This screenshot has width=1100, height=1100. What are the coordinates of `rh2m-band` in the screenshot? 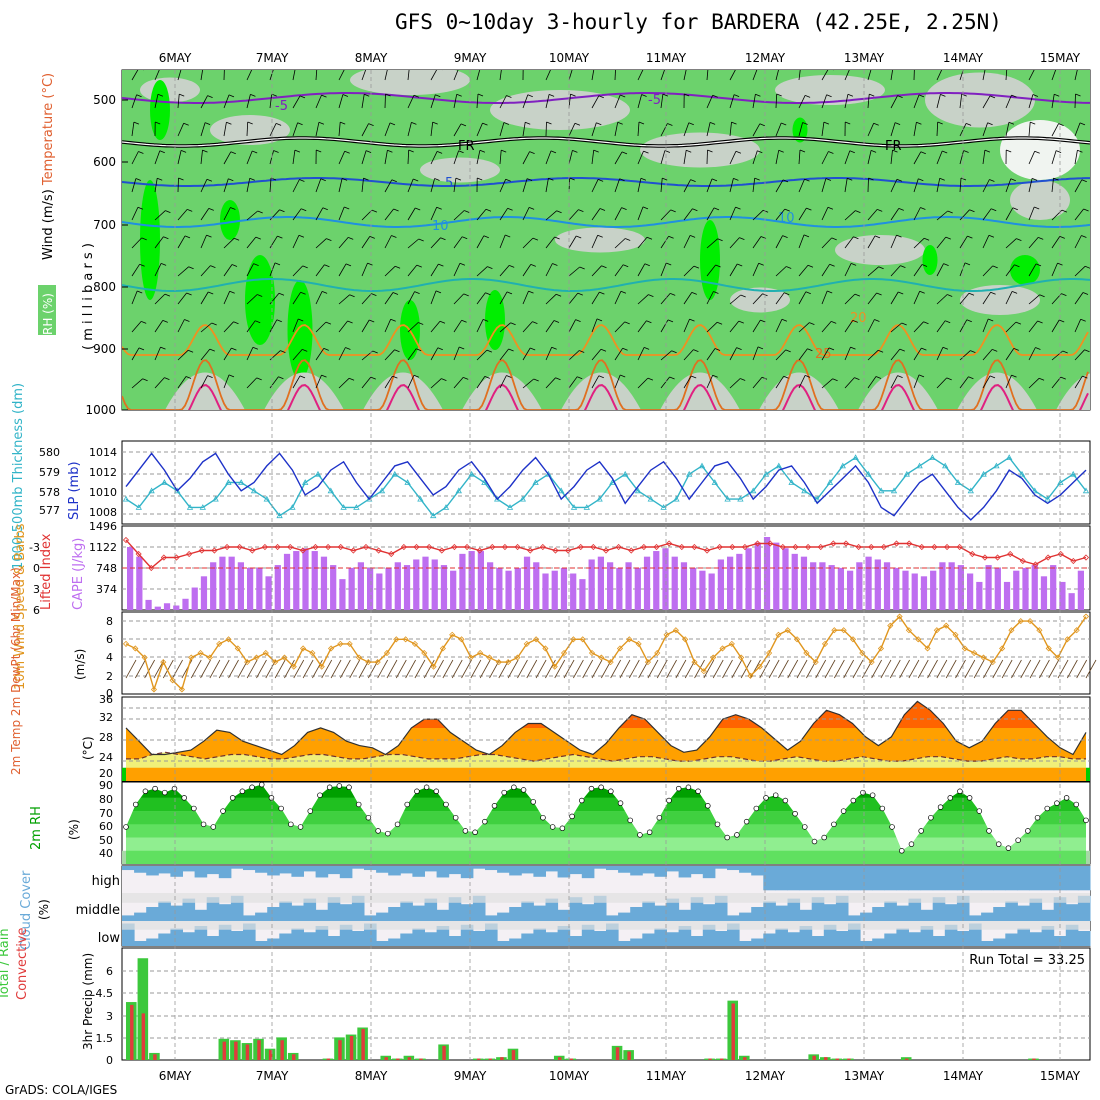 It's located at (606, 818).